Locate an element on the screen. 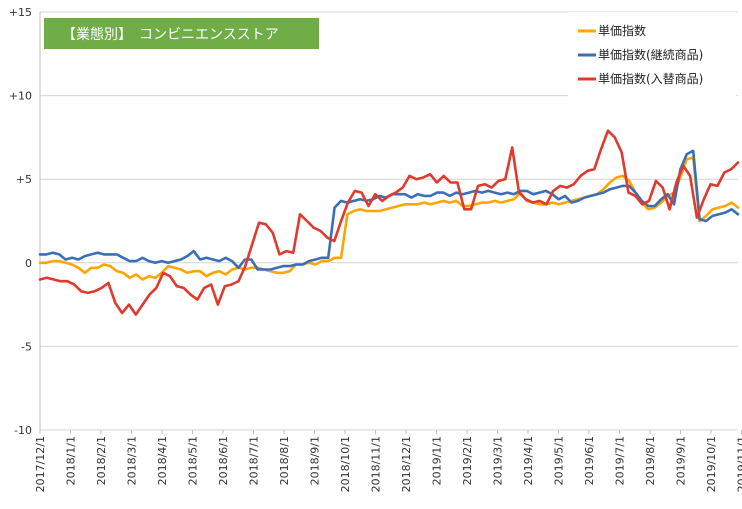 The image size is (742, 509). legend-label-continuing-items: 単価指数(継続商品) is located at coordinates (650, 54).